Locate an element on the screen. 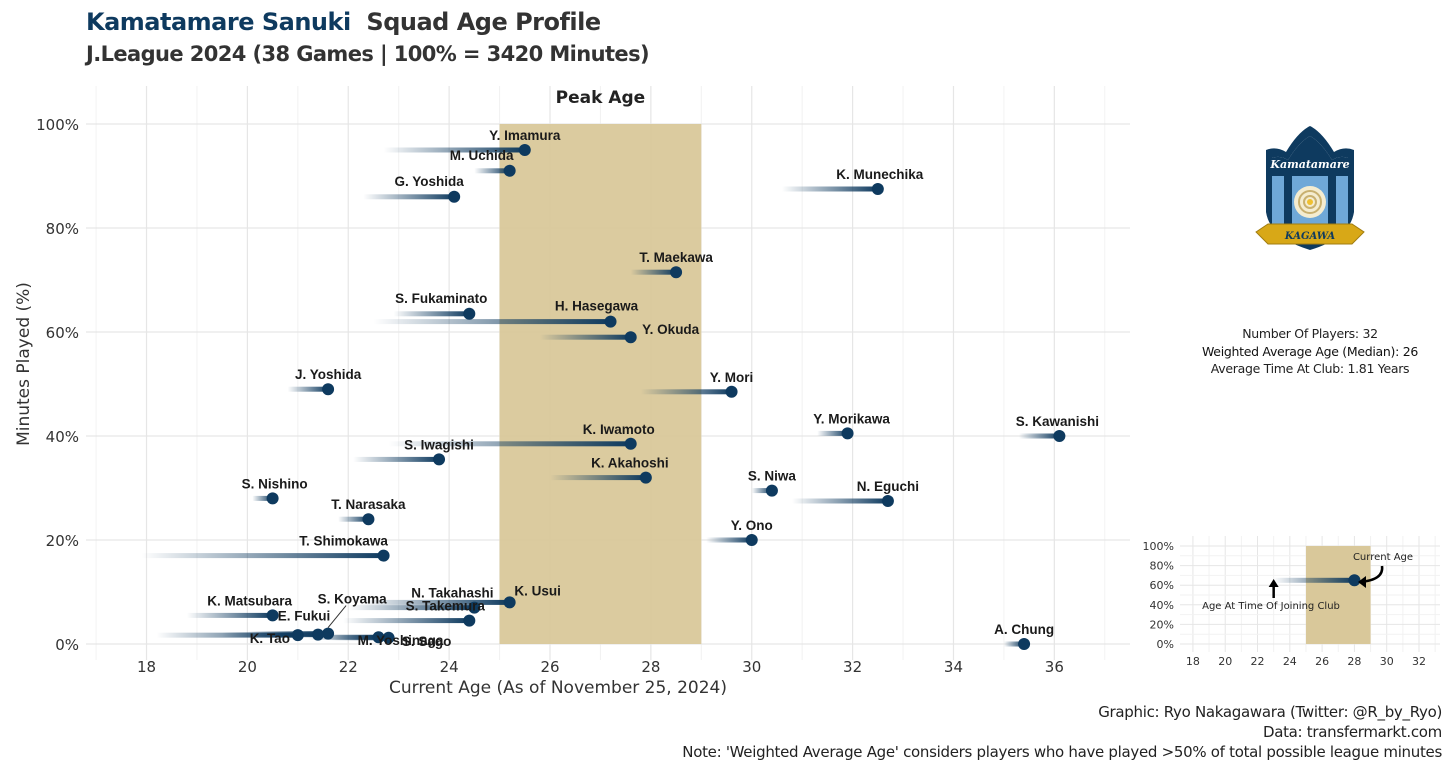  y-tick-label: 80% is located at coordinates (62, 229).